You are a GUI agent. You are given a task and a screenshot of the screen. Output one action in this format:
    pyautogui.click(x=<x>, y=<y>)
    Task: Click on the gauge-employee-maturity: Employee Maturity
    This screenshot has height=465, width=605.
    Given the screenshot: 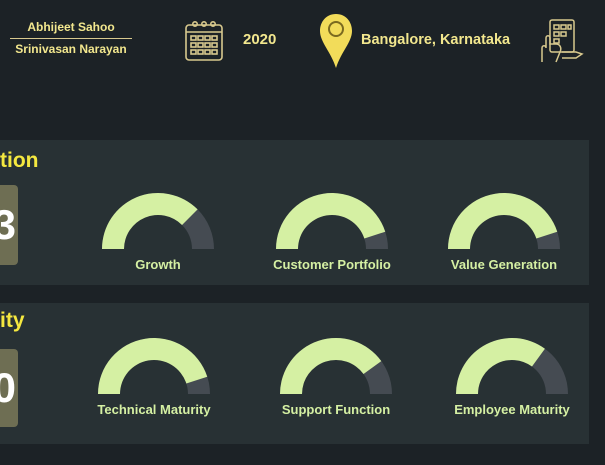 What is the action you would take?
    pyautogui.click(x=512, y=378)
    